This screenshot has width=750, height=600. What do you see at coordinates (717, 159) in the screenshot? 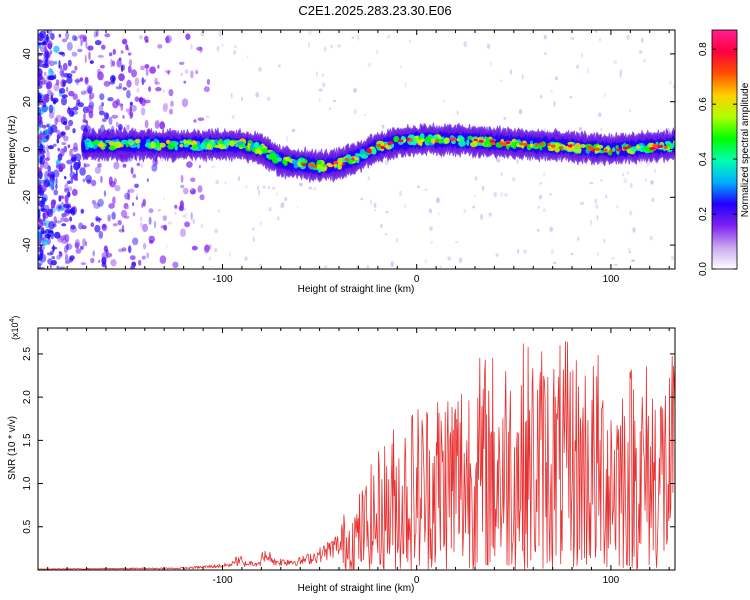
I see `colorbar-ticks: 0.0 0.2 0.4 0.6 0.8` at bounding box center [717, 159].